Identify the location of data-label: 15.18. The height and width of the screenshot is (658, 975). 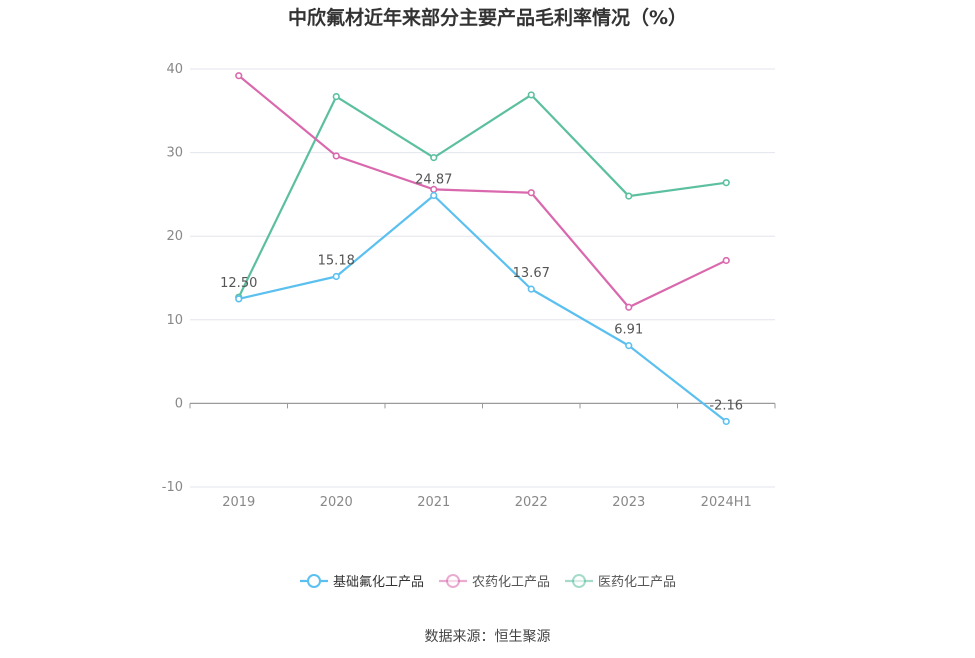
(336, 260).